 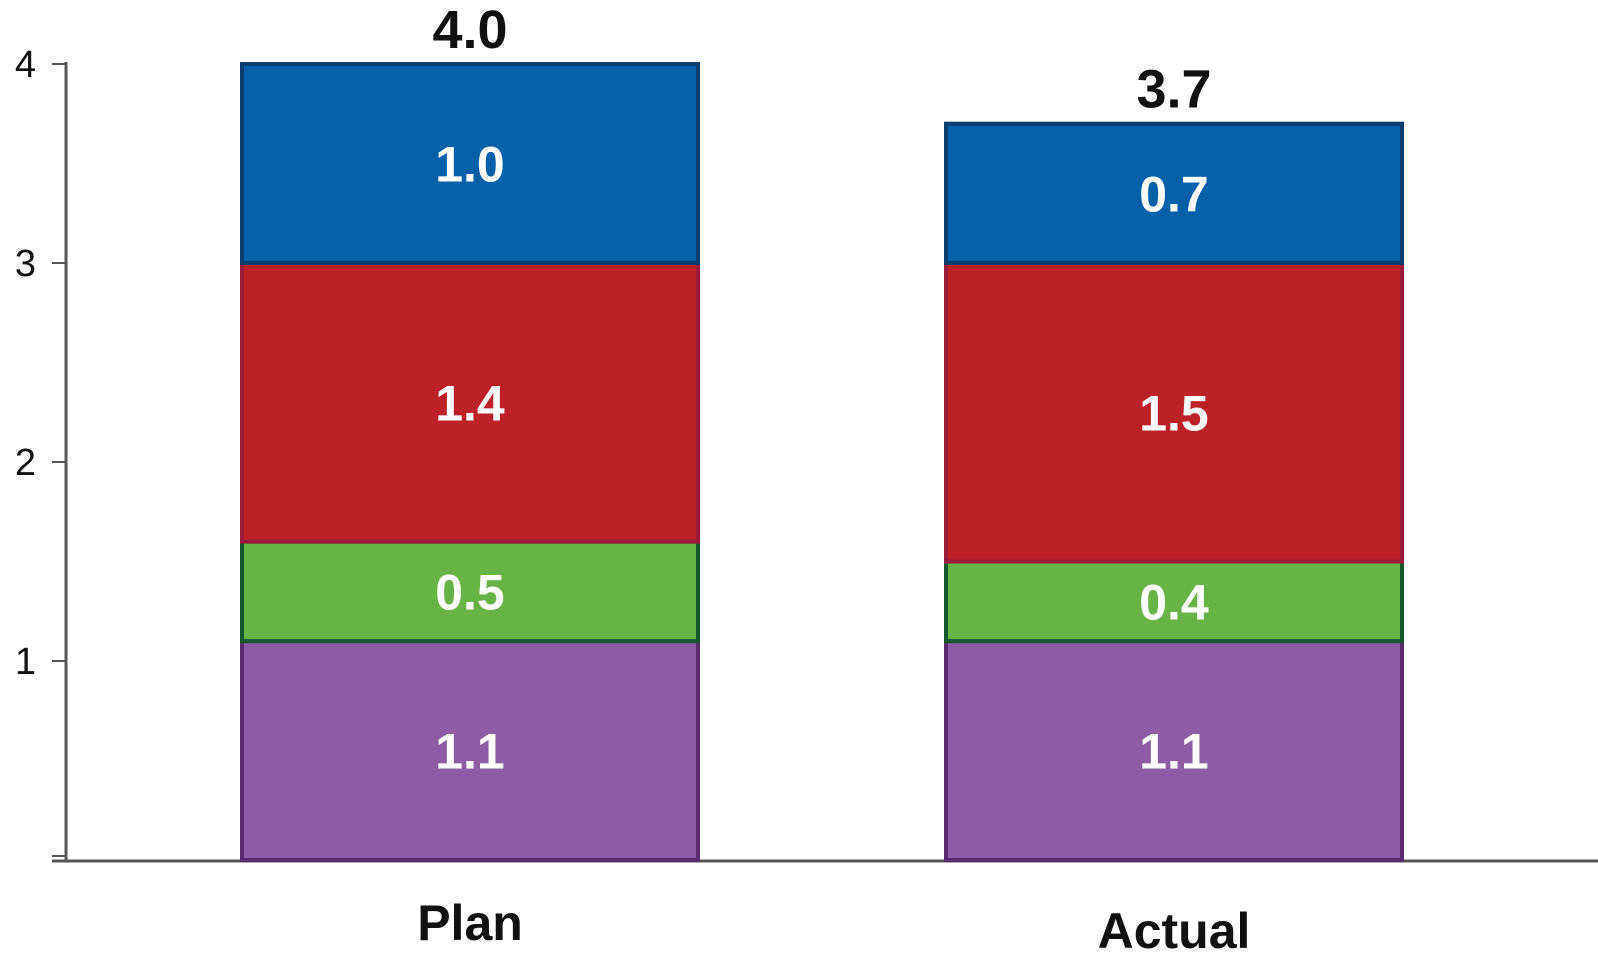 What do you see at coordinates (25, 264) in the screenshot?
I see `y-tick-label: 3` at bounding box center [25, 264].